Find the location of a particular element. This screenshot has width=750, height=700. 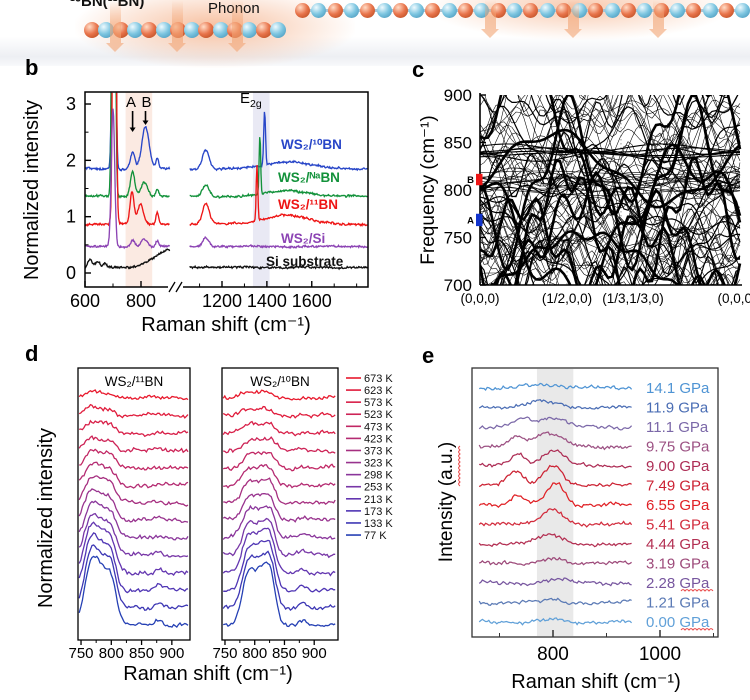

series-label: Si substrate is located at coordinates (305, 261).